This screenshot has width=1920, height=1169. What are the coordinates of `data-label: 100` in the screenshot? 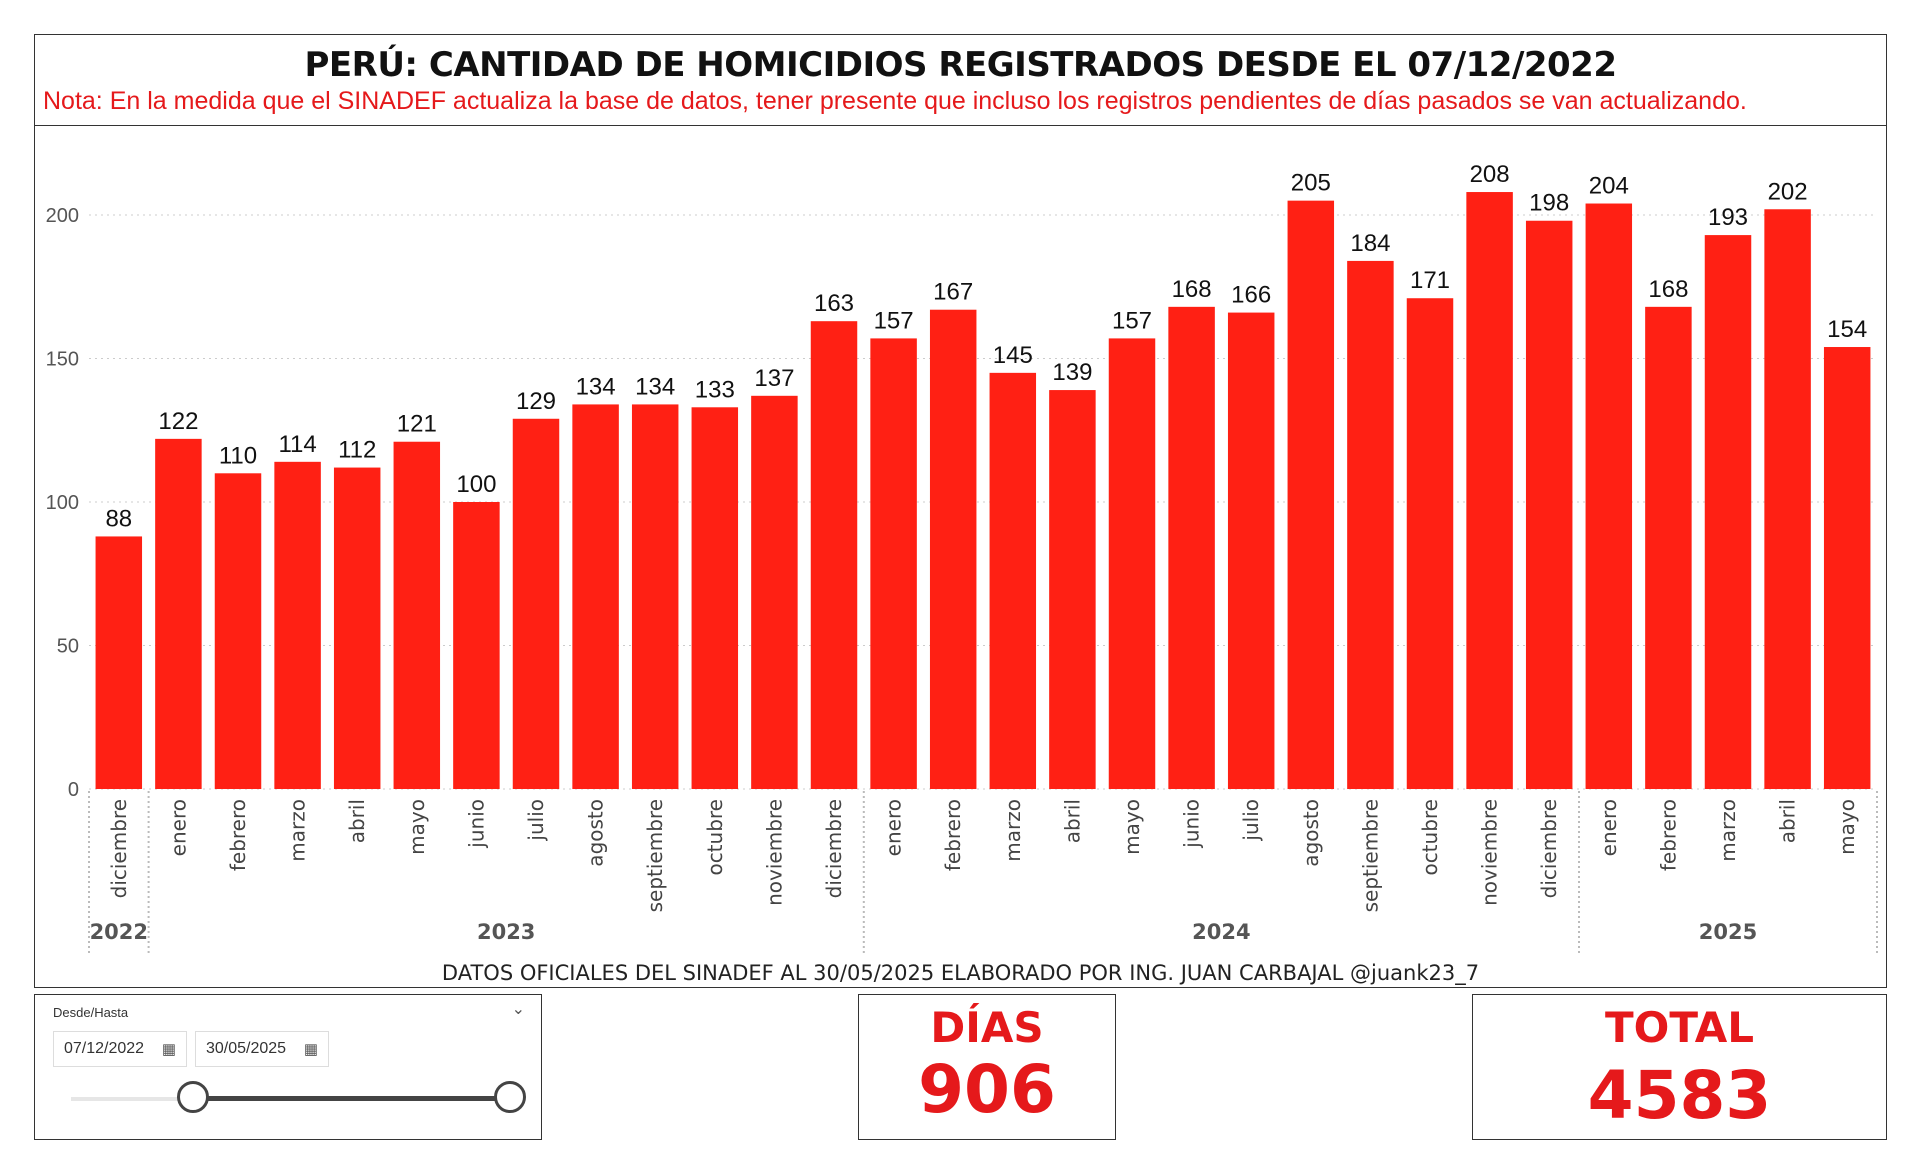 It's located at (476, 484).